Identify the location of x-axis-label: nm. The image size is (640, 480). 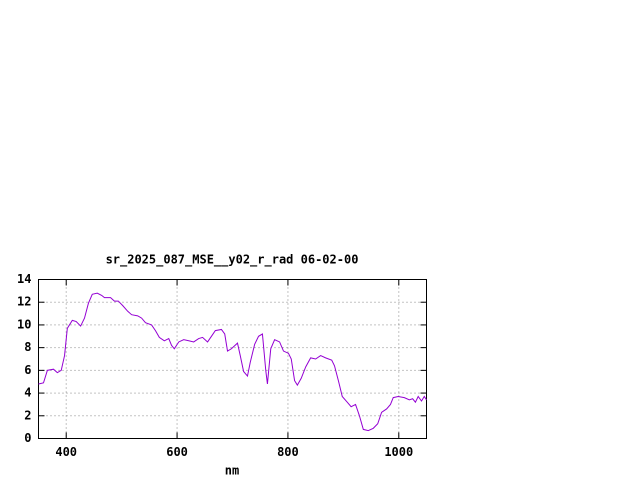
(232, 471).